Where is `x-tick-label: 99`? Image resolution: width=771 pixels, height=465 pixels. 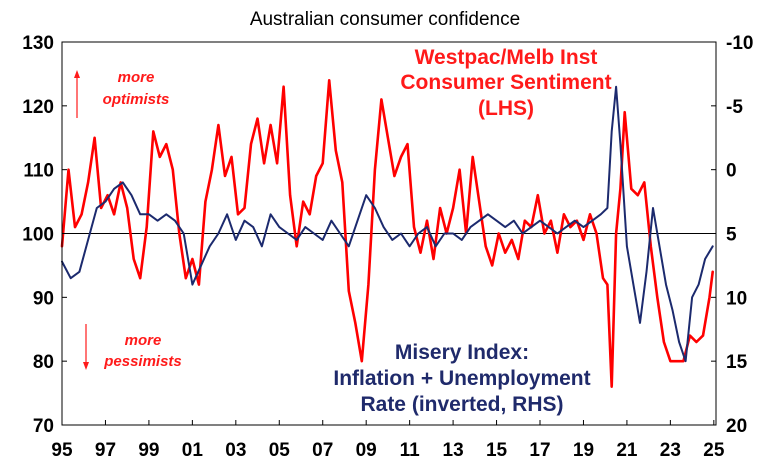 x-tick-label: 99 is located at coordinates (148, 450).